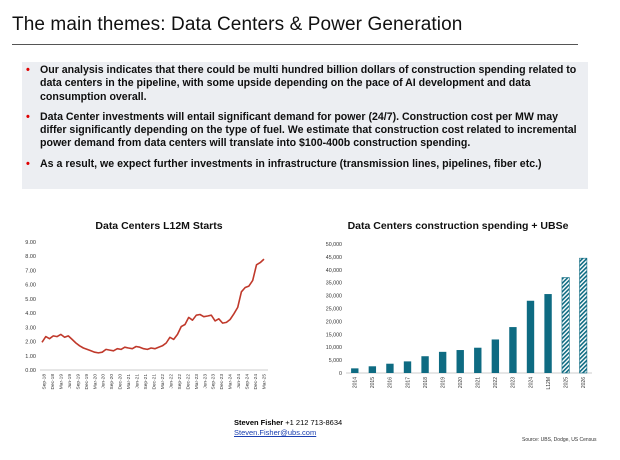  Describe the element at coordinates (584, 382) in the screenshot. I see `bar-x-tick-label: 2026` at that location.